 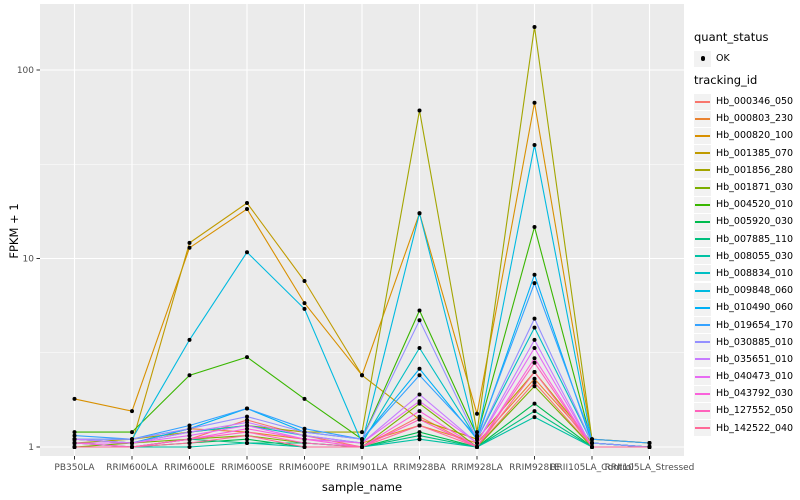 I want to click on legend-item-Hb_005920_030: Hb_005920_030, so click(x=747, y=221).